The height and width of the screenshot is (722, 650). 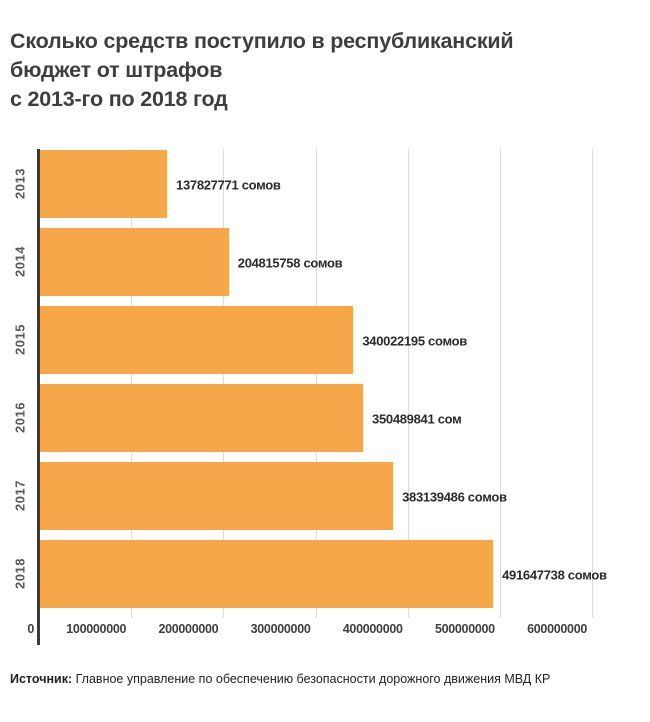 I want to click on y-axis-label-2016: 2016, so click(x=20, y=417).